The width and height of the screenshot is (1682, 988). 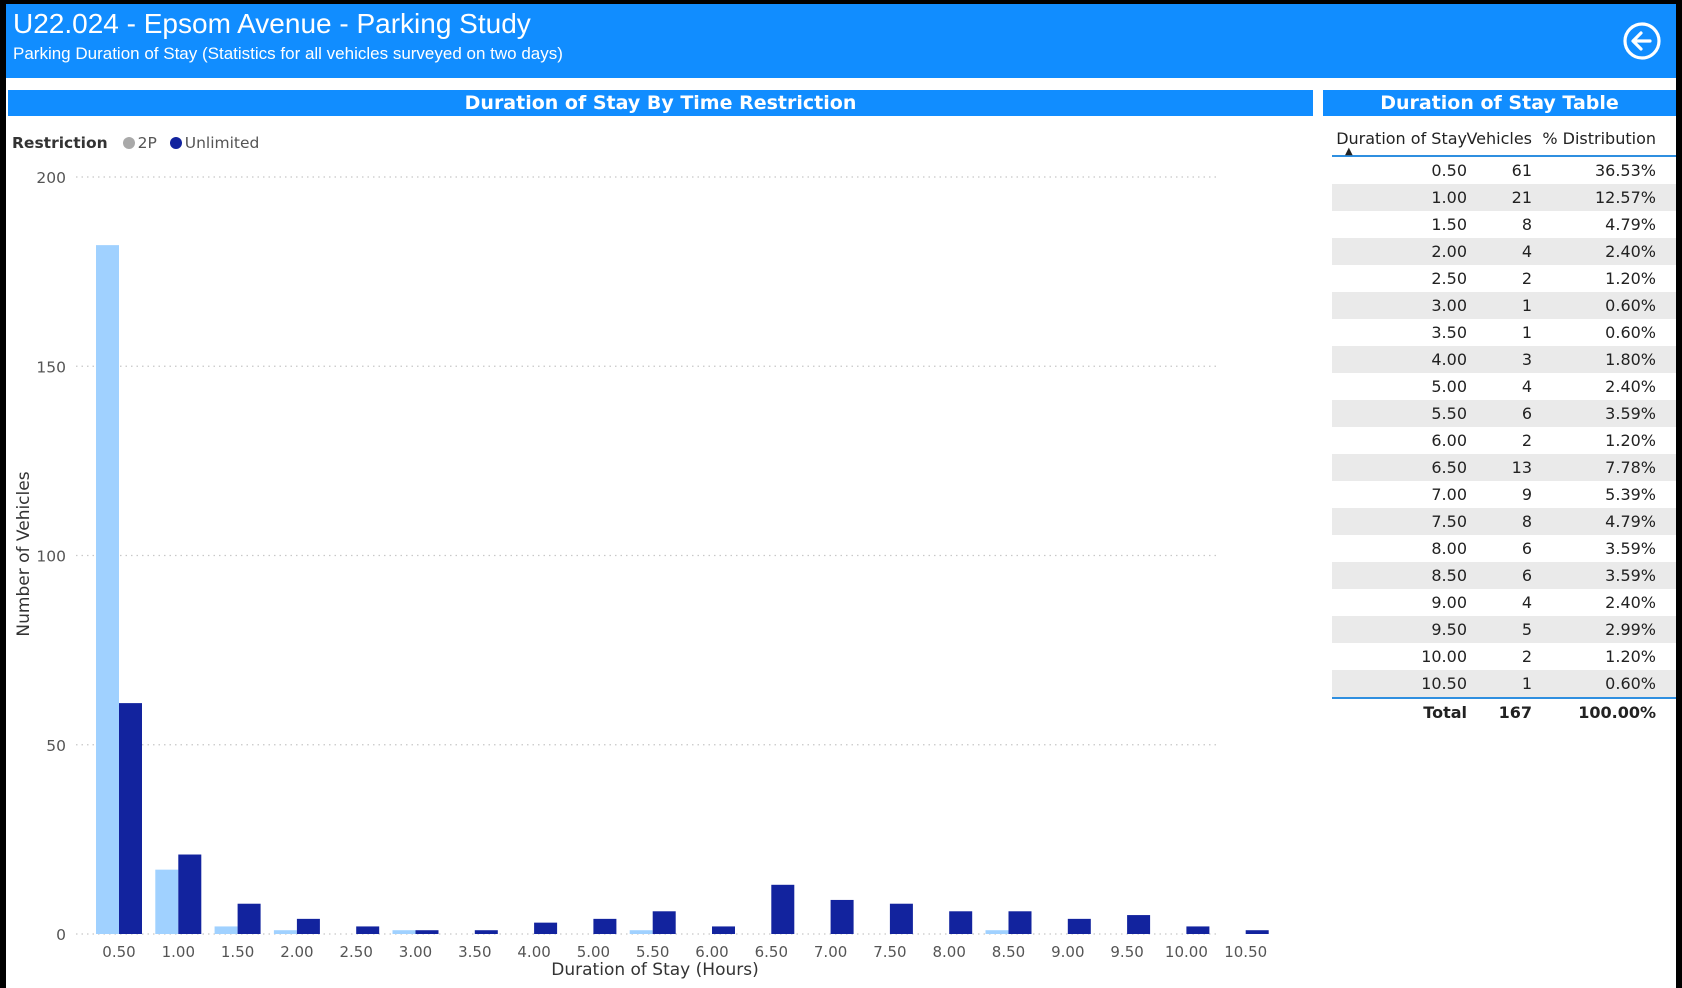 I want to click on bar-unlimited-2.50, so click(x=368, y=930).